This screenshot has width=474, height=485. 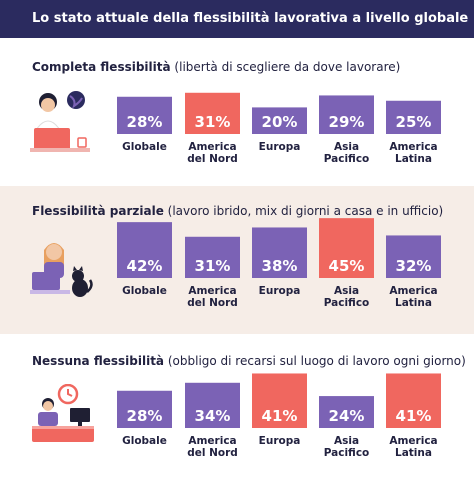 I want to click on bar-value-label: 45%, so click(x=347, y=266).